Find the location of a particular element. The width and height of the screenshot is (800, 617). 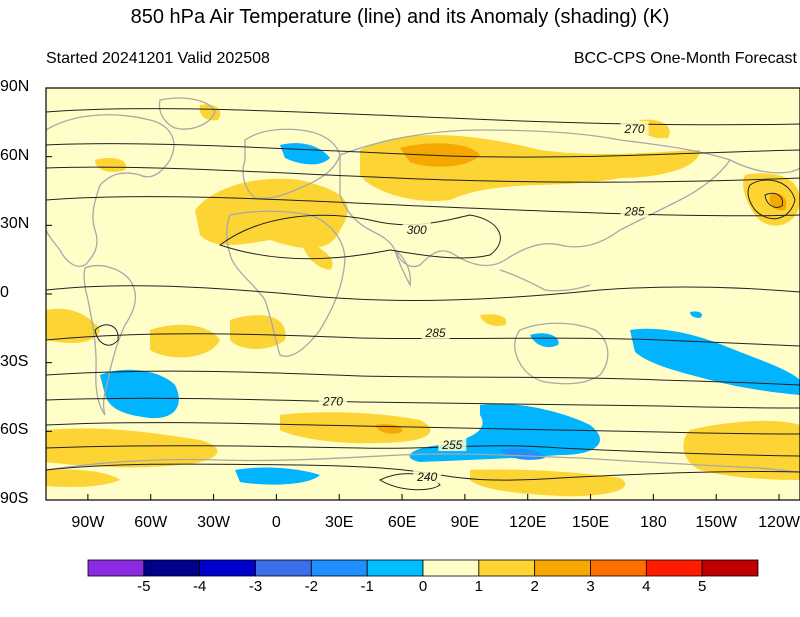

coastline-antarctica is located at coordinates (423, 463).